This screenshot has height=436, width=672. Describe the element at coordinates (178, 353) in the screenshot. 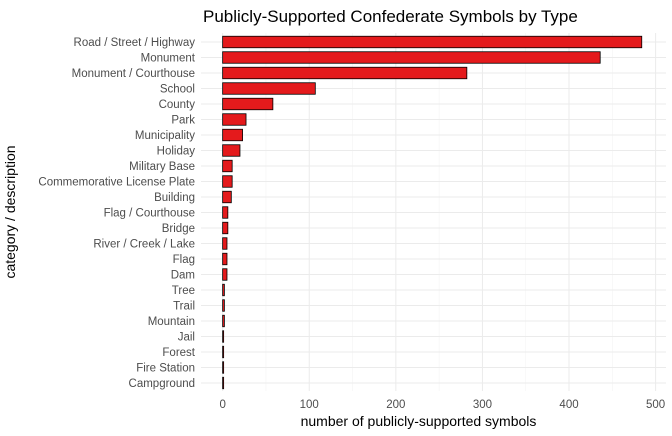

I see `y-tick-label: Forest` at that location.